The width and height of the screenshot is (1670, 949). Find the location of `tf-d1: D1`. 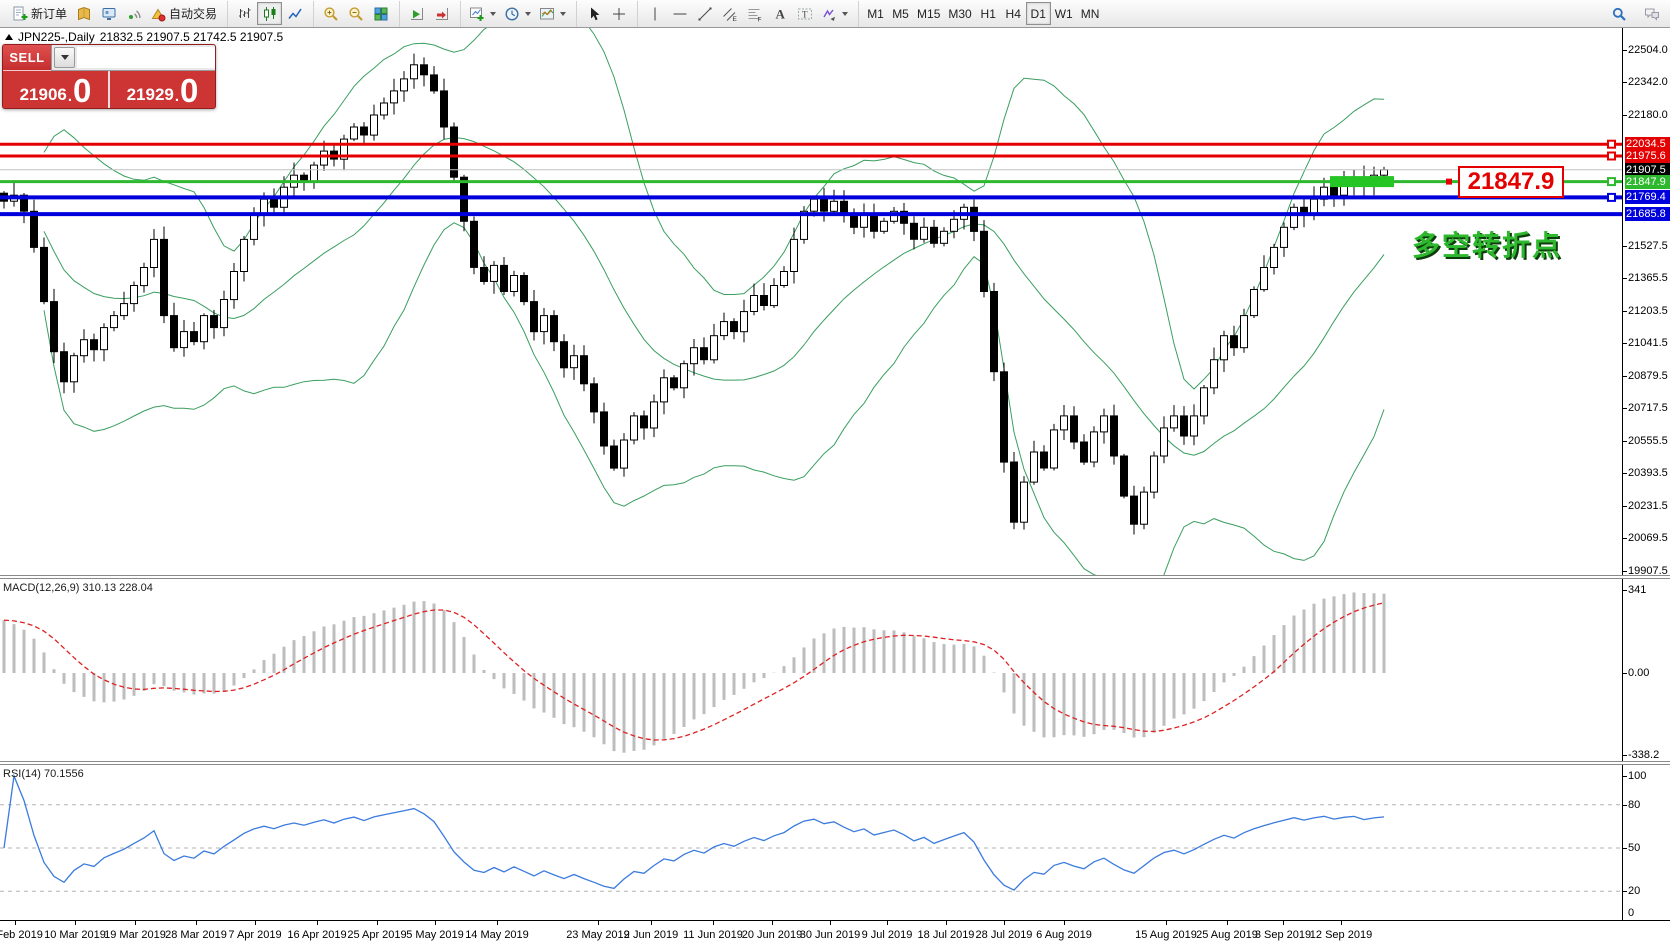

tf-d1: D1 is located at coordinates (1038, 13).